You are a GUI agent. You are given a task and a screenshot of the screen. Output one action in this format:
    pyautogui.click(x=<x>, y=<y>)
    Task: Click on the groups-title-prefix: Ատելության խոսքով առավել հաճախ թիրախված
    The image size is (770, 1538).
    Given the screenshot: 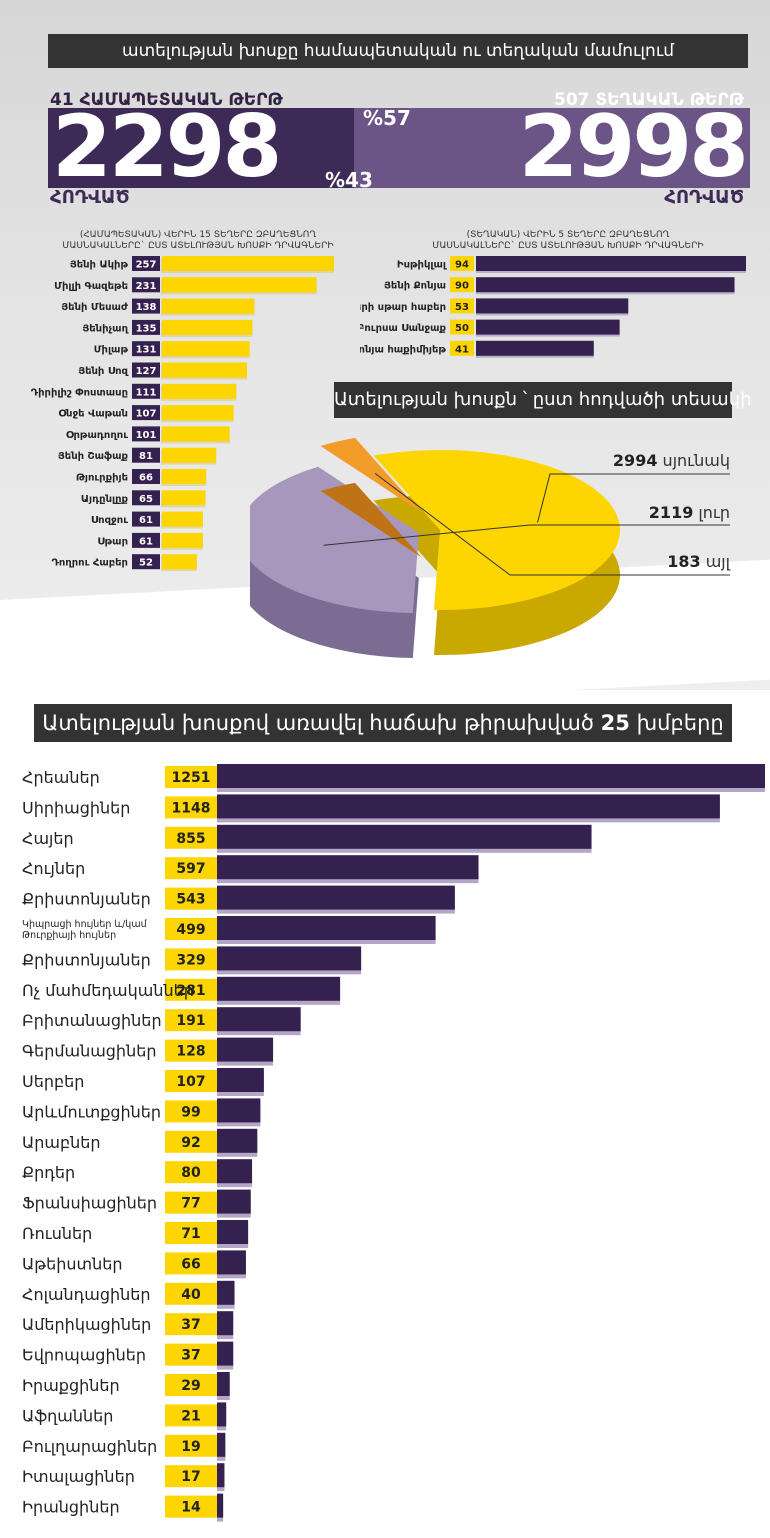 What is the action you would take?
    pyautogui.click(x=318, y=723)
    